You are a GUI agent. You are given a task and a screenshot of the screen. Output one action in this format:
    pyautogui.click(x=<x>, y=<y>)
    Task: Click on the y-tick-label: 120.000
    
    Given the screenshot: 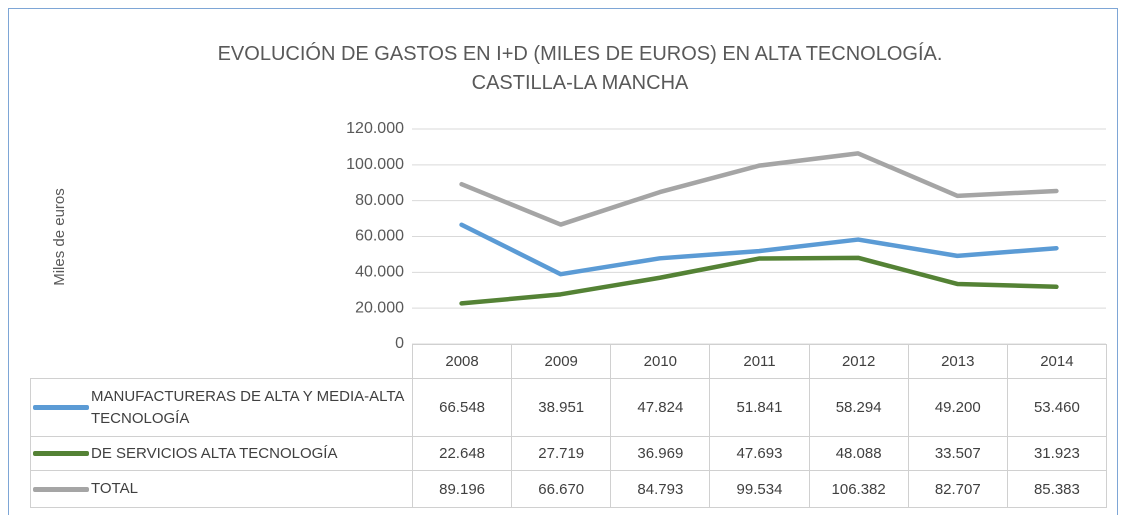 What is the action you would take?
    pyautogui.click(x=375, y=128)
    